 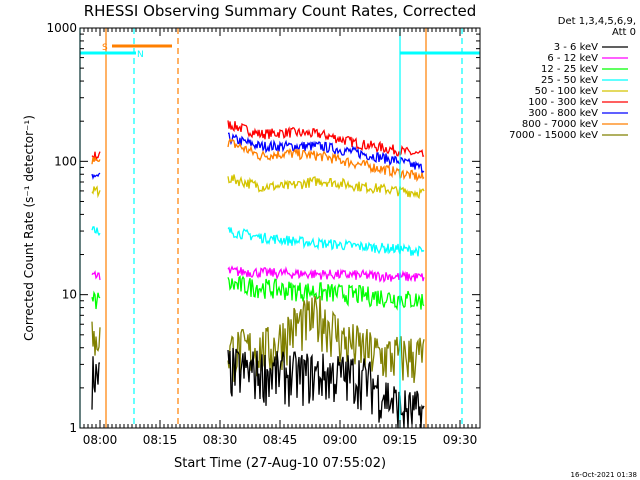 What do you see at coordinates (160, 440) in the screenshot?
I see `x-tick-label: 08:15` at bounding box center [160, 440].